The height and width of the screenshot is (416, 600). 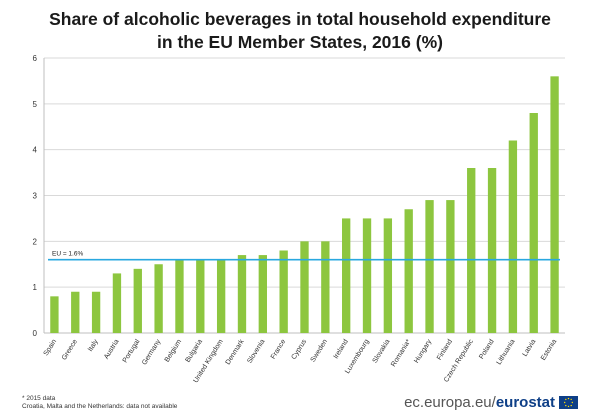 I want to click on source-credit: ec.europa.eu/eurostat, so click(x=491, y=402).